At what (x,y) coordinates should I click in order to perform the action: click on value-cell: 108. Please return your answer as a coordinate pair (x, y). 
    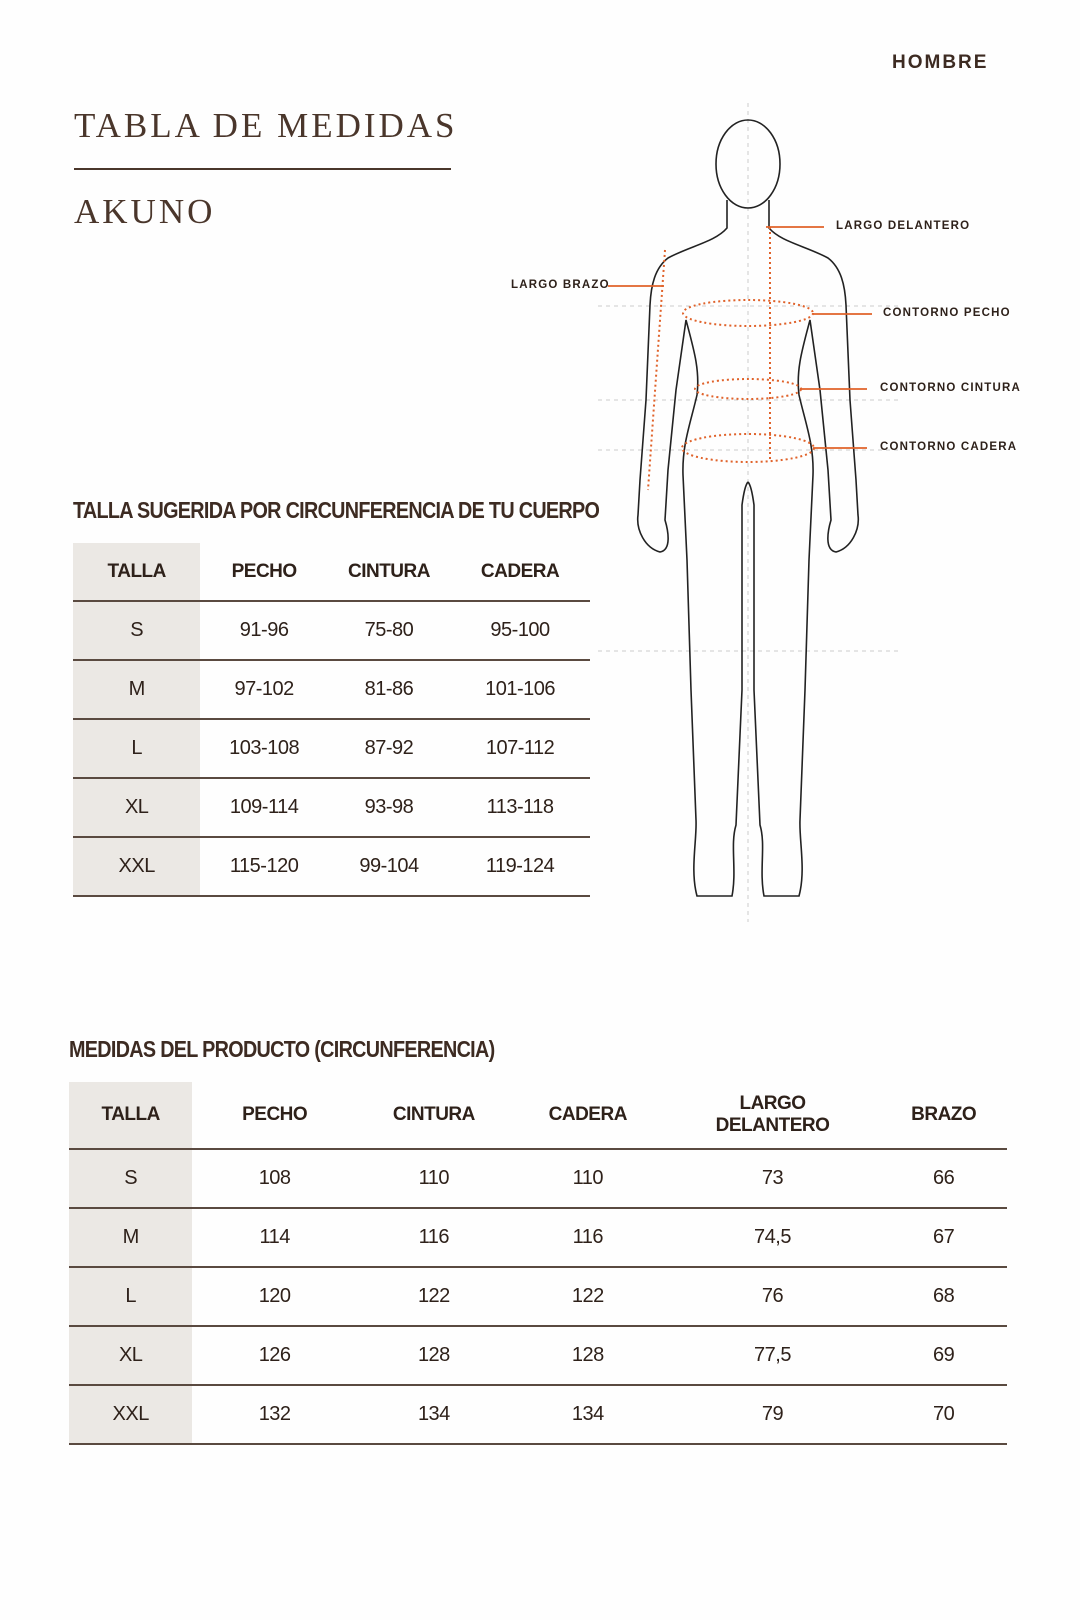
    Looking at the image, I should click on (274, 1178).